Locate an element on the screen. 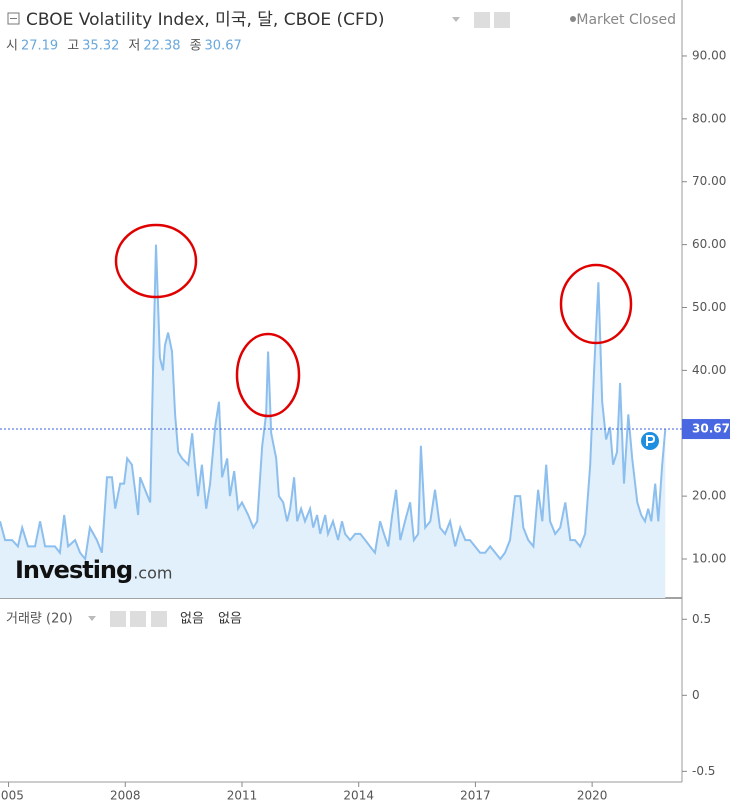 Image resolution: width=730 pixels, height=805 pixels. close-icon is located at coordinates (159, 619).